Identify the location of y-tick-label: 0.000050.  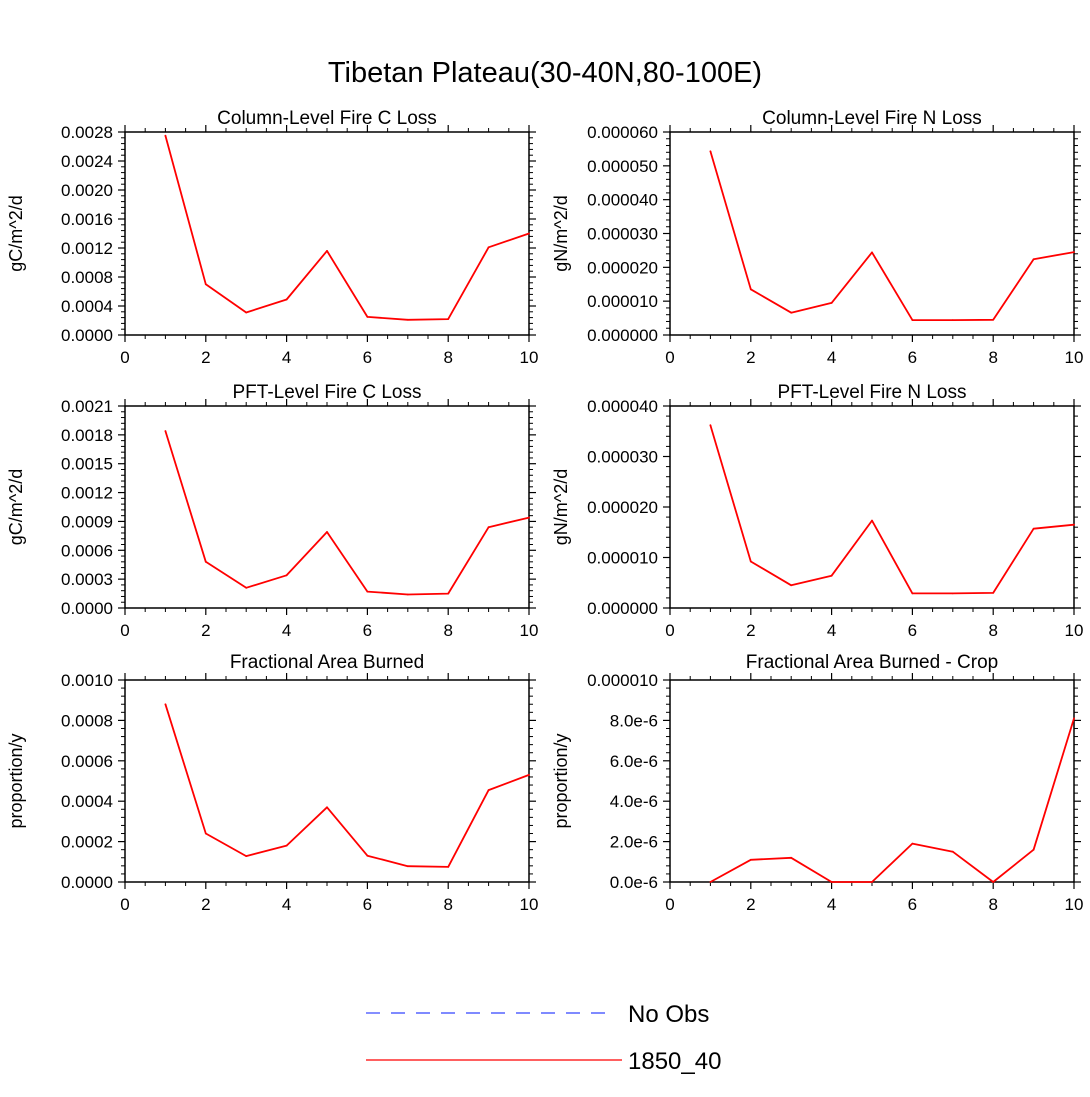
(622, 166).